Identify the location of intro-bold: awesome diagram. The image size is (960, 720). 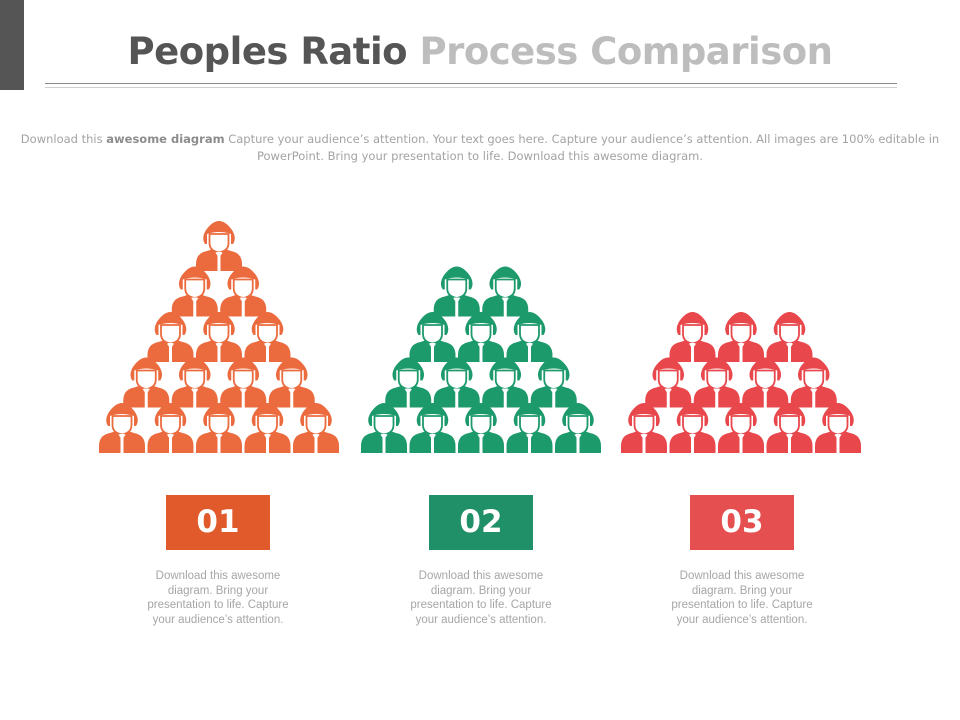
(165, 139).